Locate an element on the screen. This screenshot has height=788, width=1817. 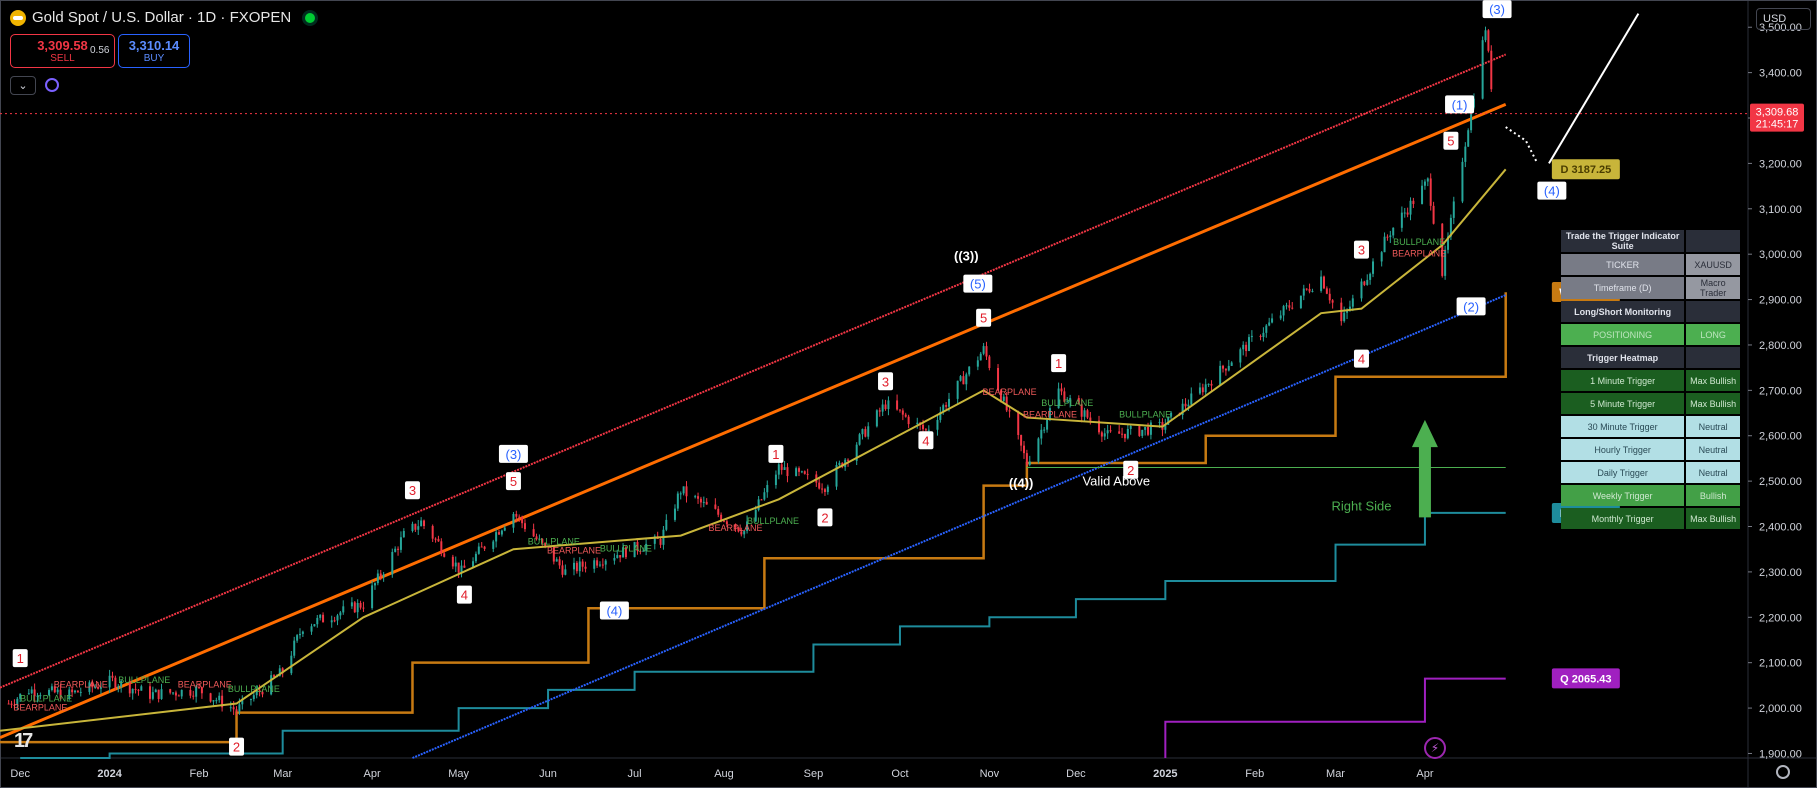
buy-button: 3,310.14 BUY is located at coordinates (154, 51).